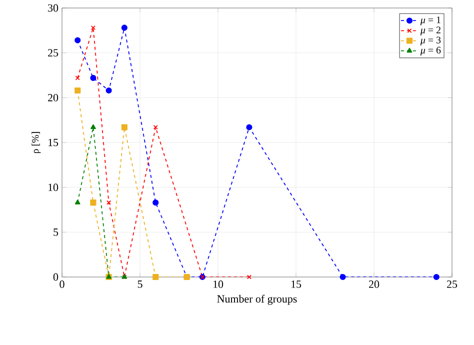  Describe the element at coordinates (430, 41) in the screenshot. I see `legend-label: μ = 3` at that location.